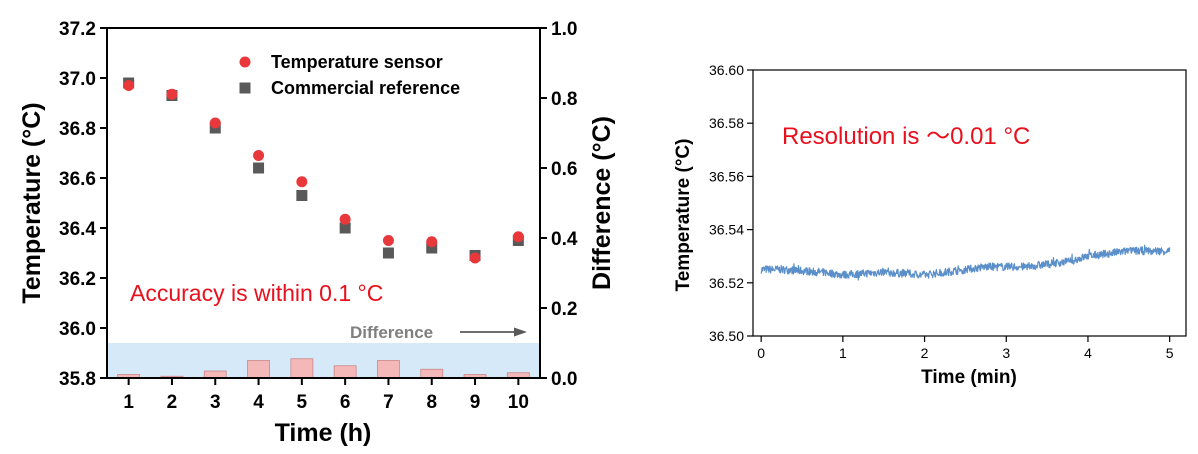 Image resolution: width=1198 pixels, height=454 pixels. I want to click on y-tick-label: 36.58, so click(726, 123).